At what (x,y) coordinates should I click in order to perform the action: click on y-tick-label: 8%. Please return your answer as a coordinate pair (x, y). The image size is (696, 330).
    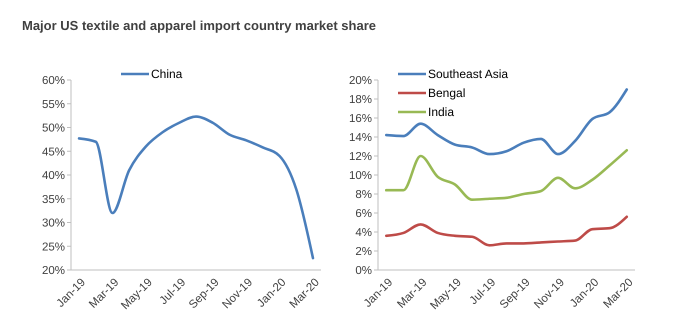
    Looking at the image, I should click on (363, 195).